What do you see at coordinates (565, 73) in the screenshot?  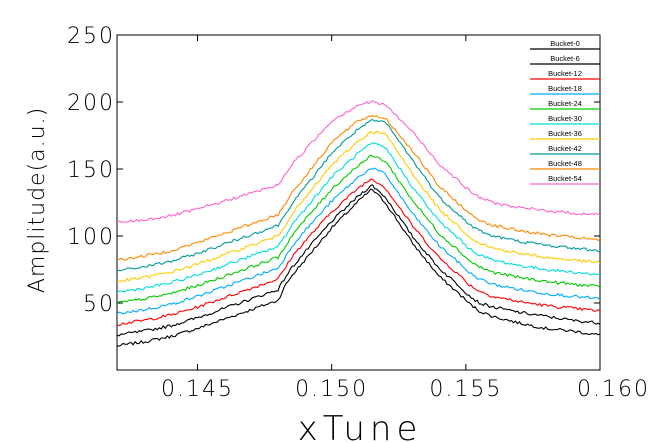 I see `legend-label: Bucket-12` at bounding box center [565, 73].